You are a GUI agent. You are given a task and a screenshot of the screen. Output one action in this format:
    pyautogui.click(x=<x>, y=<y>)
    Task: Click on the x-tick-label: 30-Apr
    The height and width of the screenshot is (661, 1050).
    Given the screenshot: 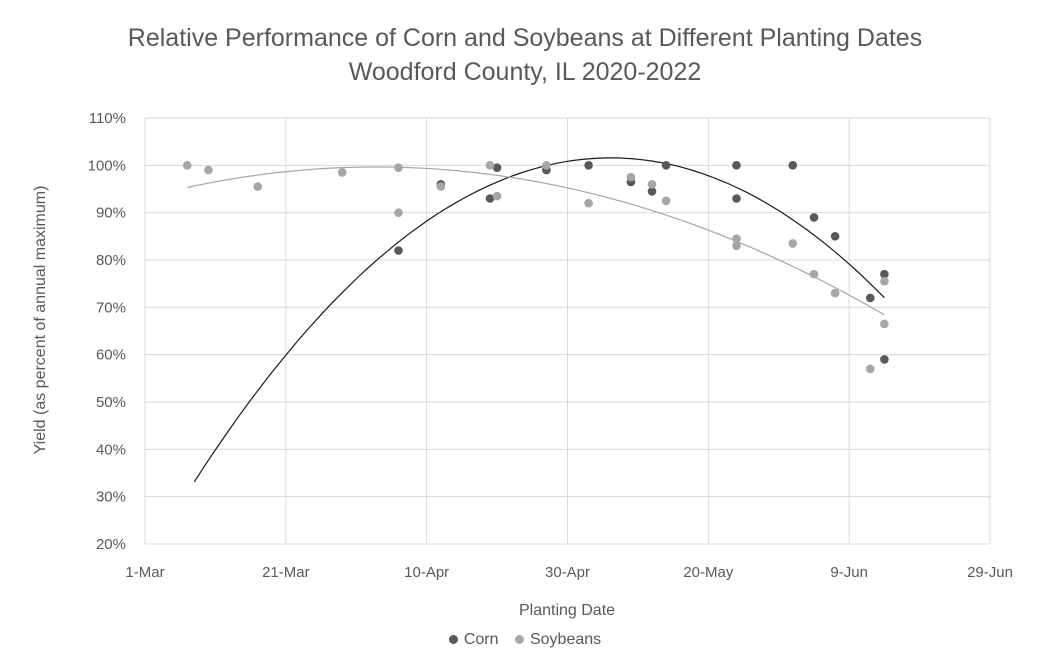 What is the action you would take?
    pyautogui.click(x=567, y=572)
    